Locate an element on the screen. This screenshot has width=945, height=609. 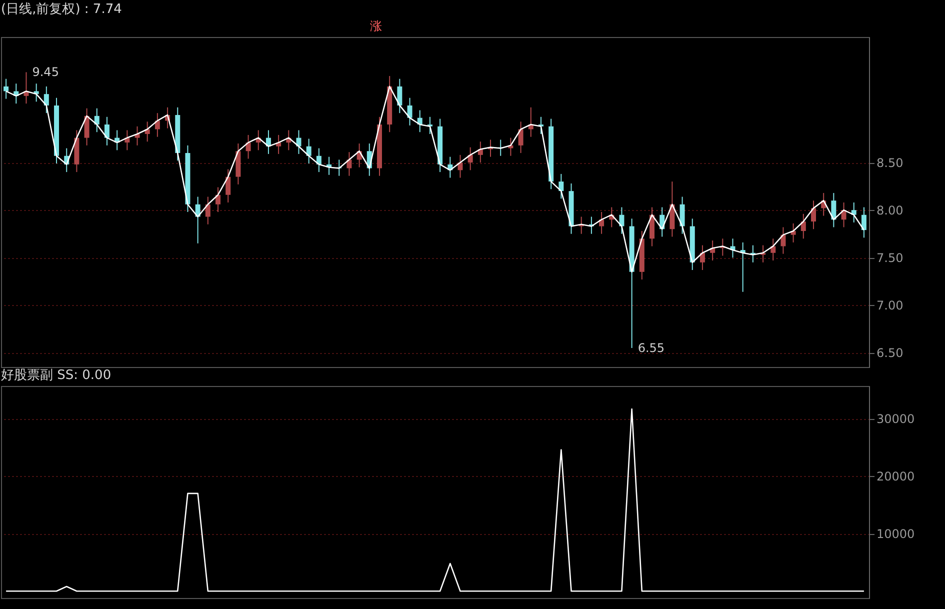
y-tick-label: 6.50 is located at coordinates (890, 353).